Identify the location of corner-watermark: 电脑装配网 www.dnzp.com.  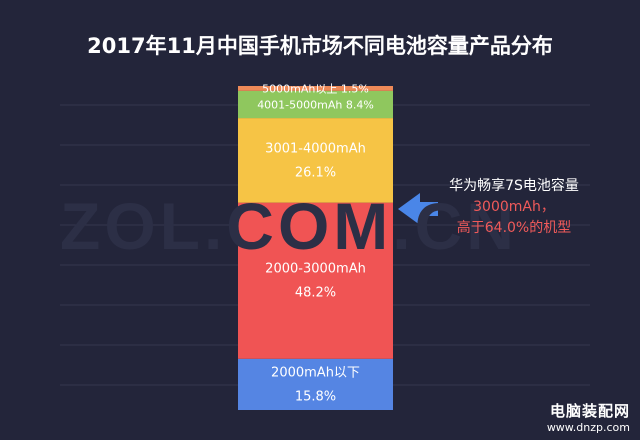
(588, 417).